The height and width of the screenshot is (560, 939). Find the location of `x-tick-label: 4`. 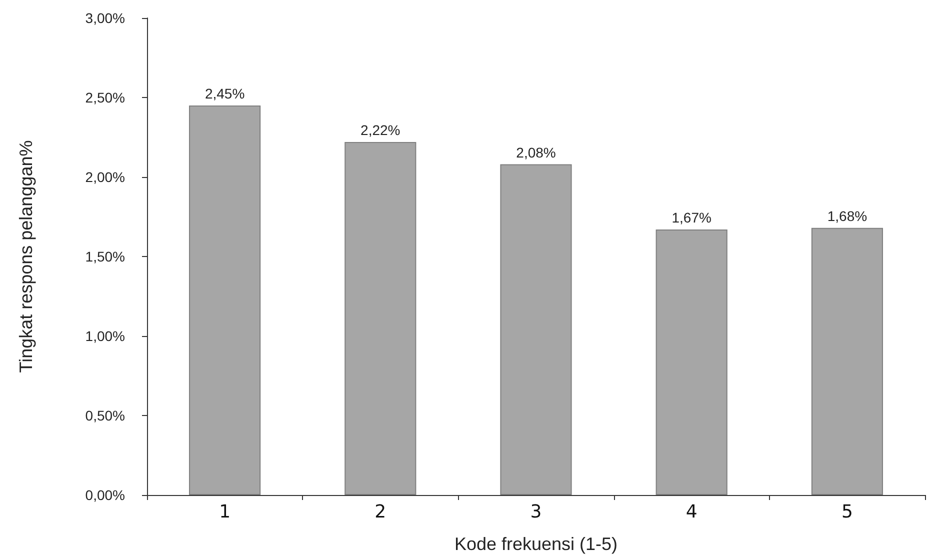

x-tick-label: 4 is located at coordinates (692, 512).